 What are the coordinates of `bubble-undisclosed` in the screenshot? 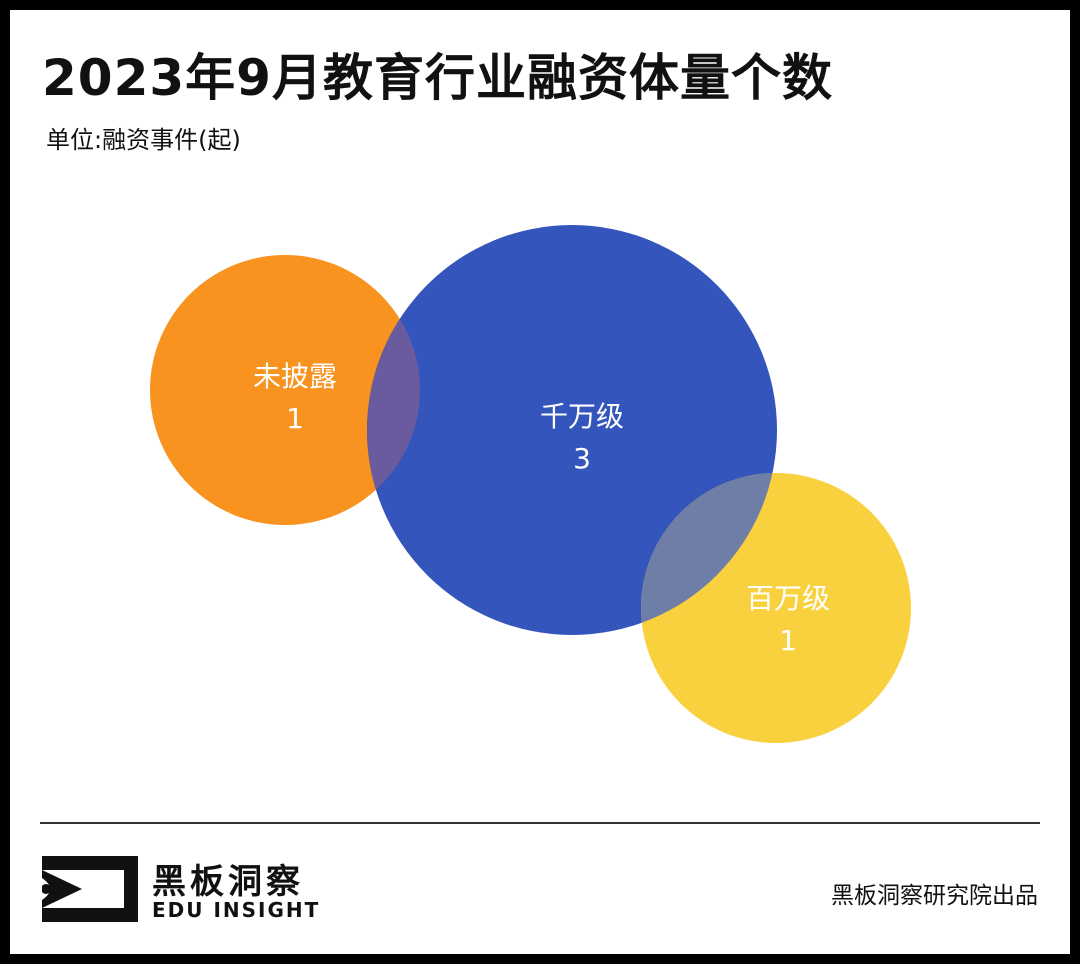 It's located at (285, 390).